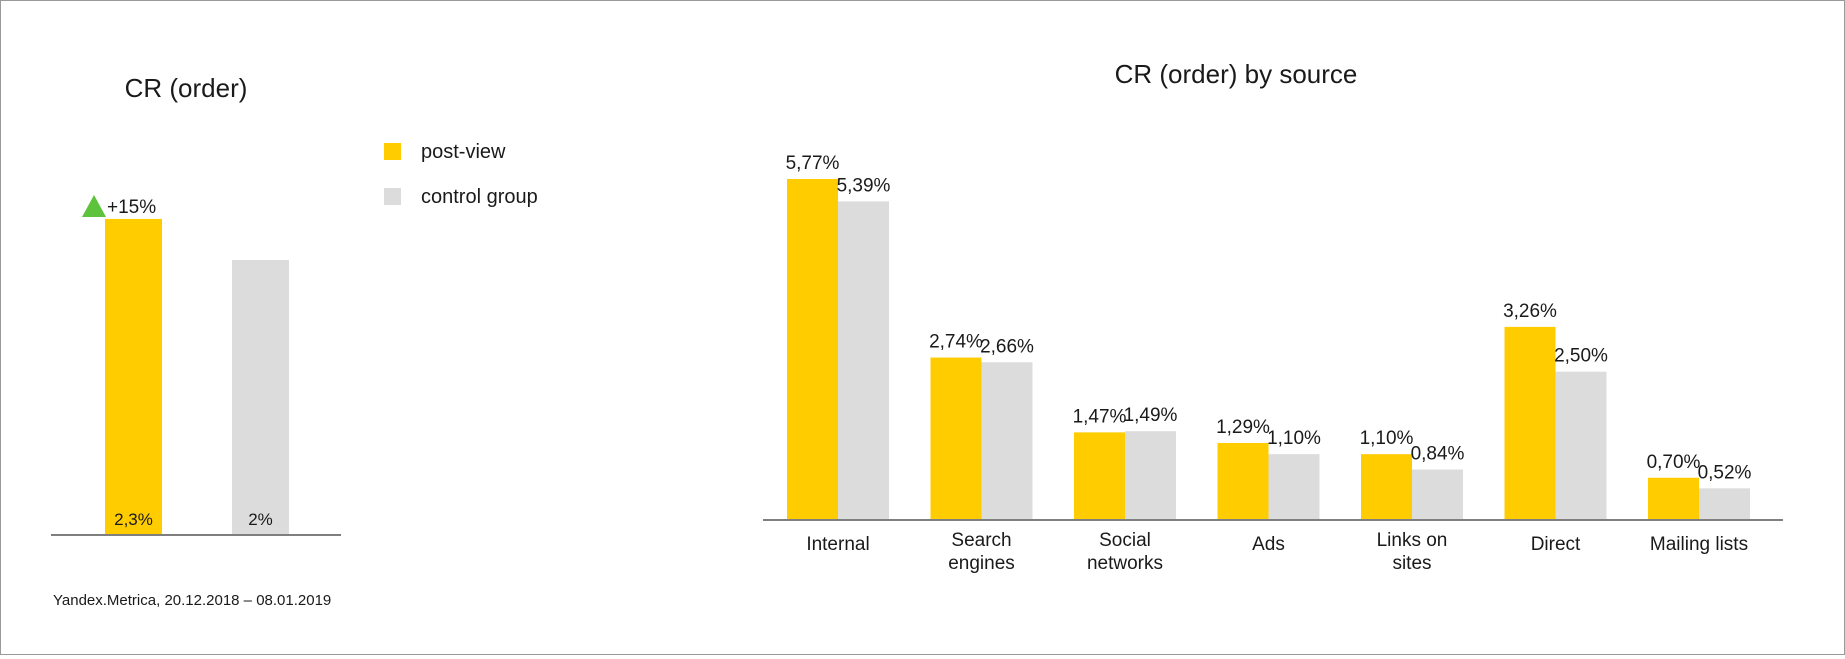 This screenshot has height=659, width=1845. What do you see at coordinates (1100, 416) in the screenshot?
I see `bar-value-label: 1,47%` at bounding box center [1100, 416].